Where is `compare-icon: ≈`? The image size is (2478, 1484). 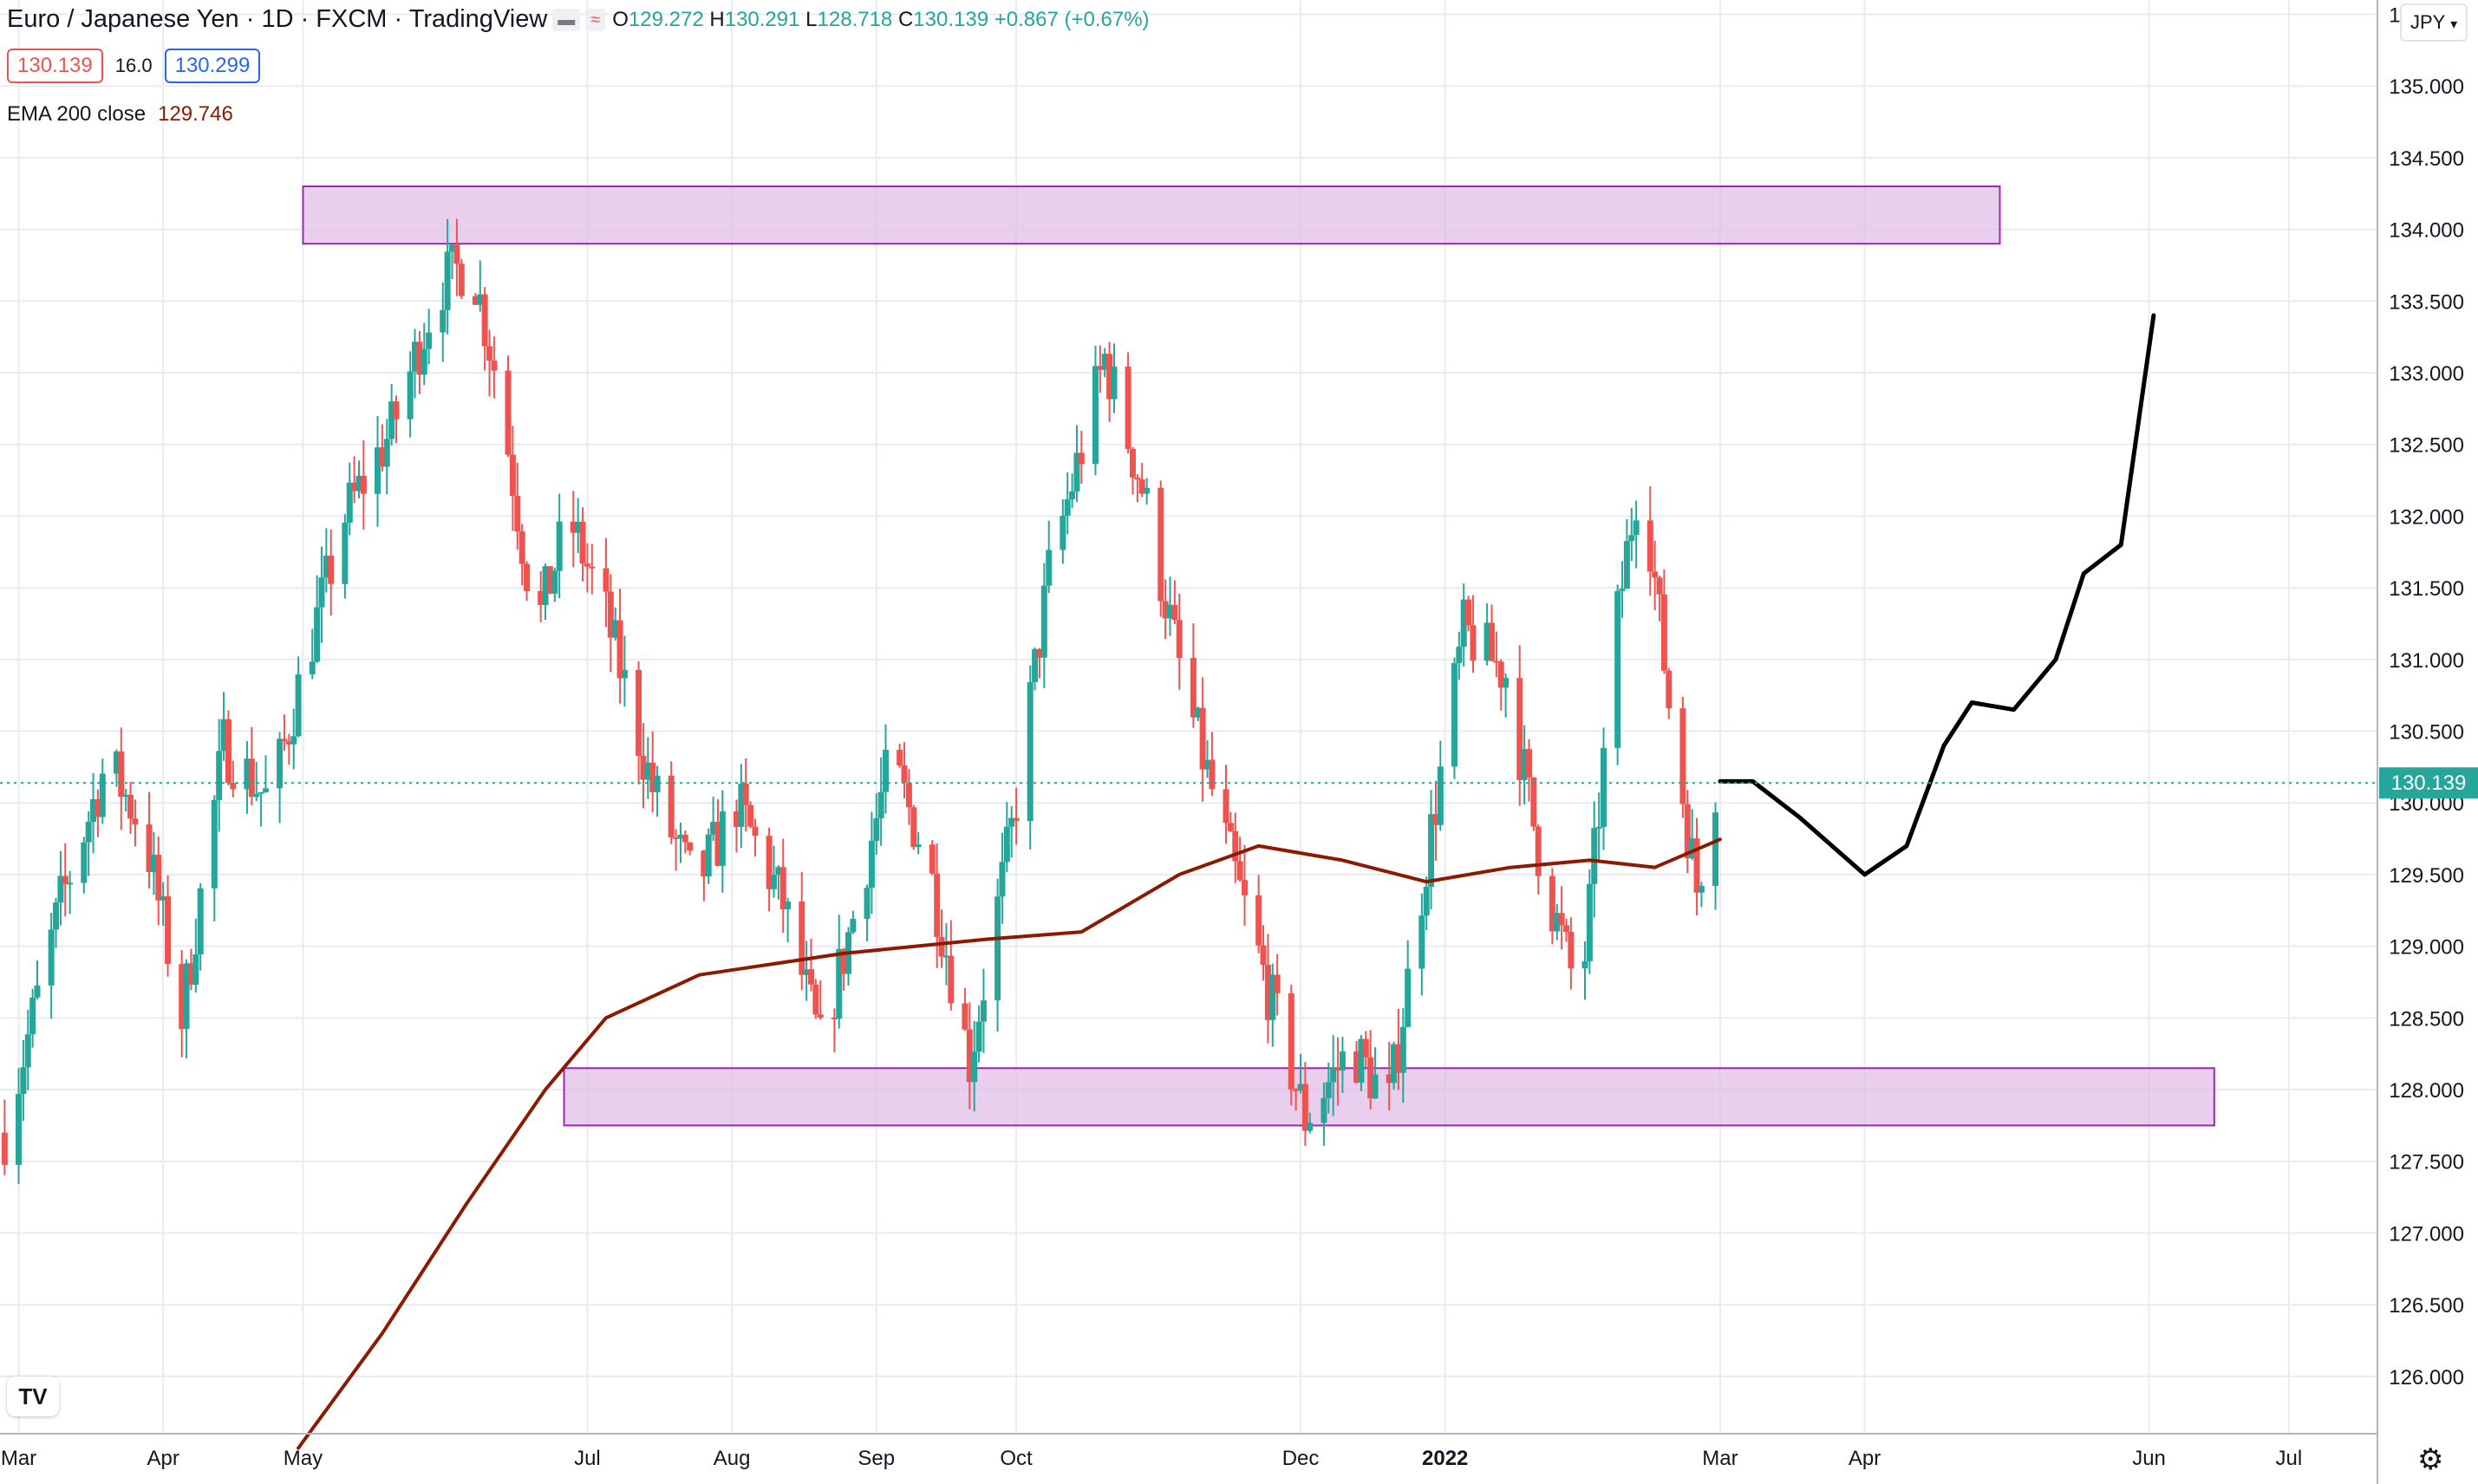
compare-icon: ≈ is located at coordinates (595, 19).